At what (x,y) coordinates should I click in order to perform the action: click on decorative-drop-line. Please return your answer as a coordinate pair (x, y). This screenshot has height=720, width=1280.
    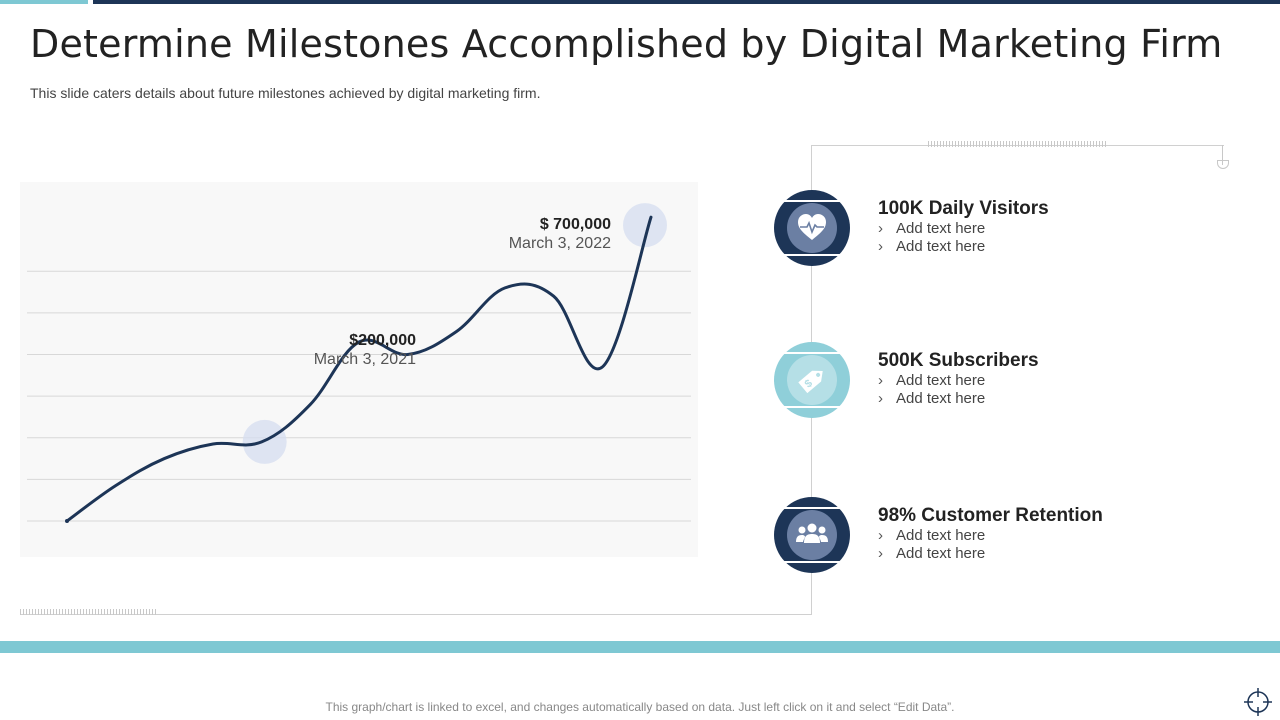
    Looking at the image, I should click on (1222, 155).